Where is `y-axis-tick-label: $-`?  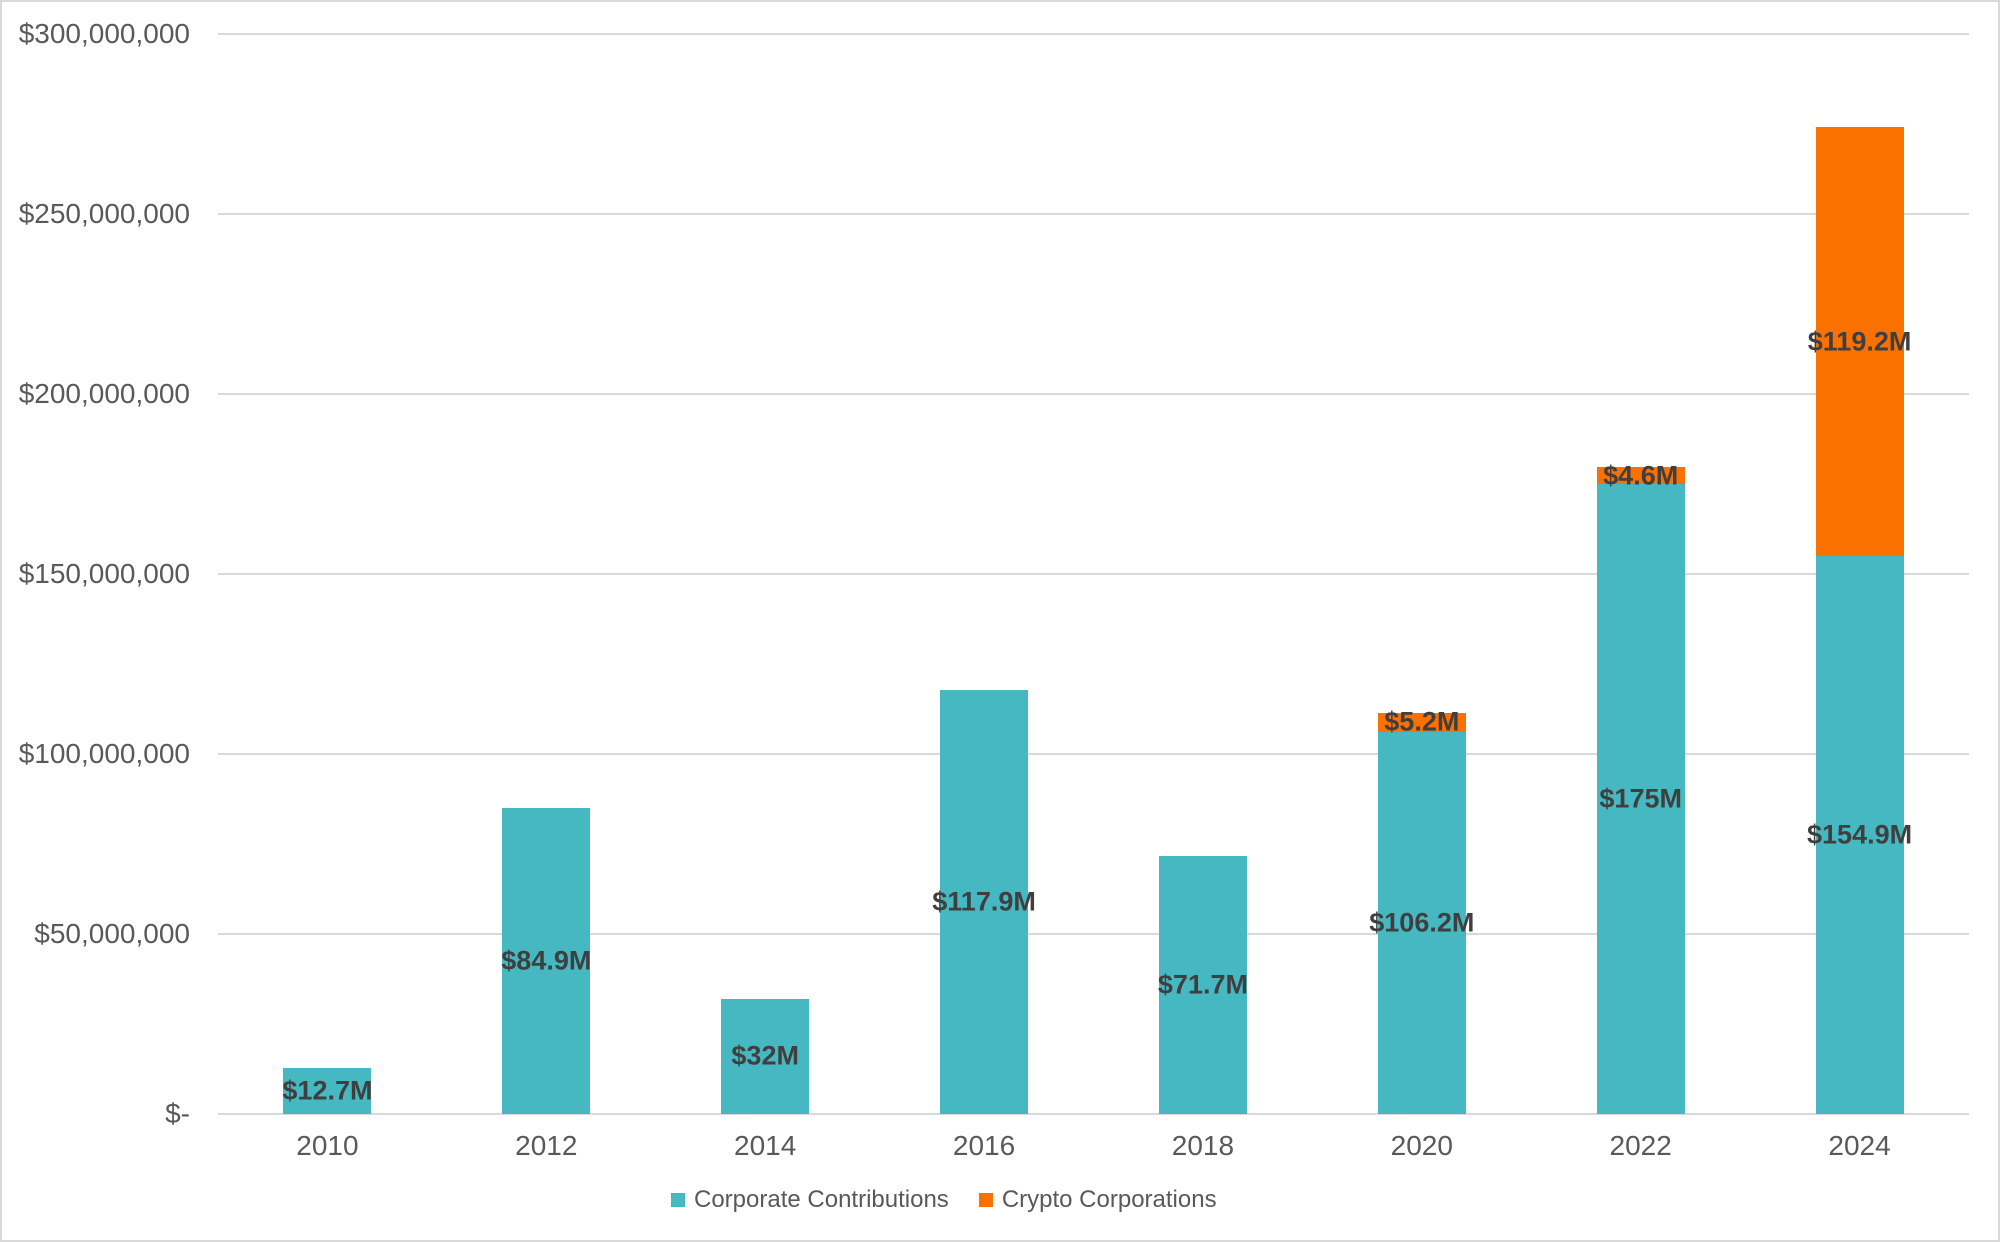
y-axis-tick-label: $- is located at coordinates (177, 1113).